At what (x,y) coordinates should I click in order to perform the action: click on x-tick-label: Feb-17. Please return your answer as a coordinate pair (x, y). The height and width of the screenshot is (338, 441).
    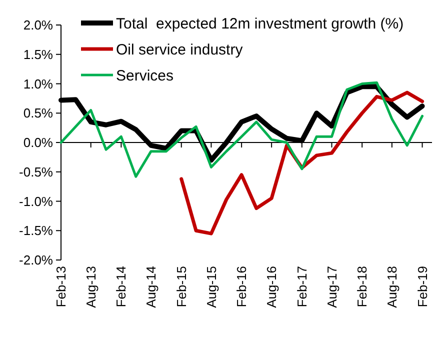
    Looking at the image, I should click on (302, 287).